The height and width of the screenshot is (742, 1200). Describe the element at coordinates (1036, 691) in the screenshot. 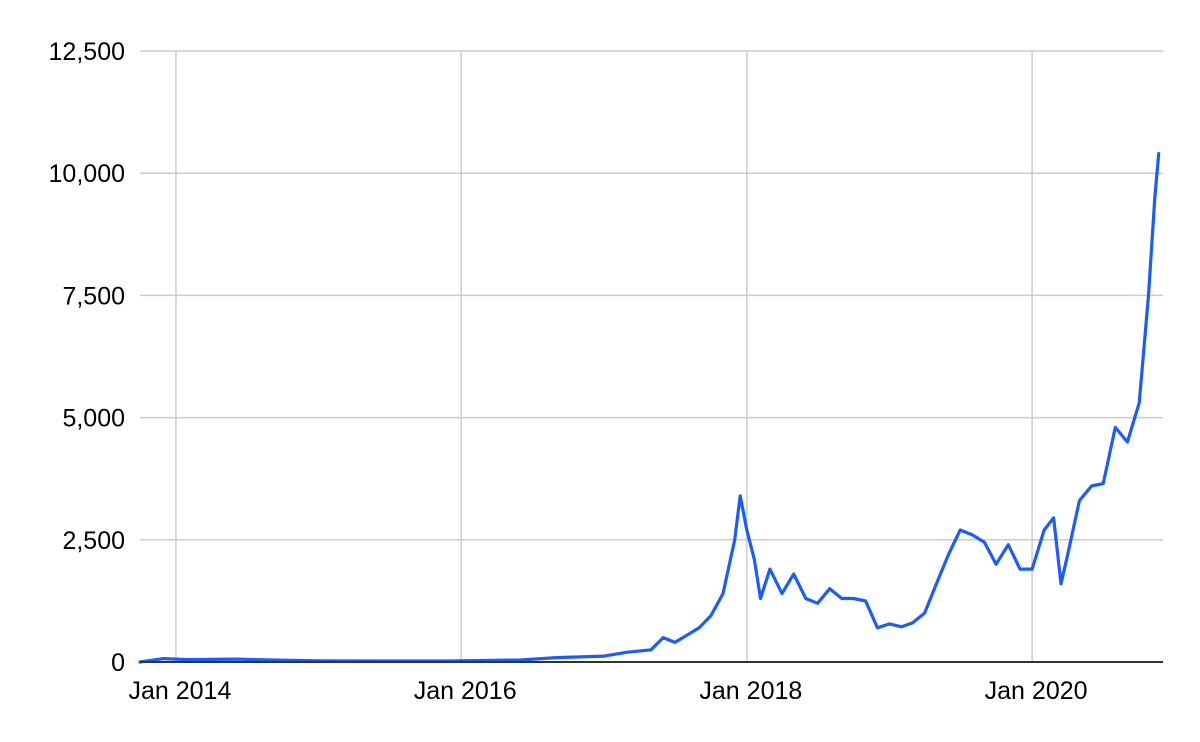

I see `x-tick-label: Jan 2020` at that location.